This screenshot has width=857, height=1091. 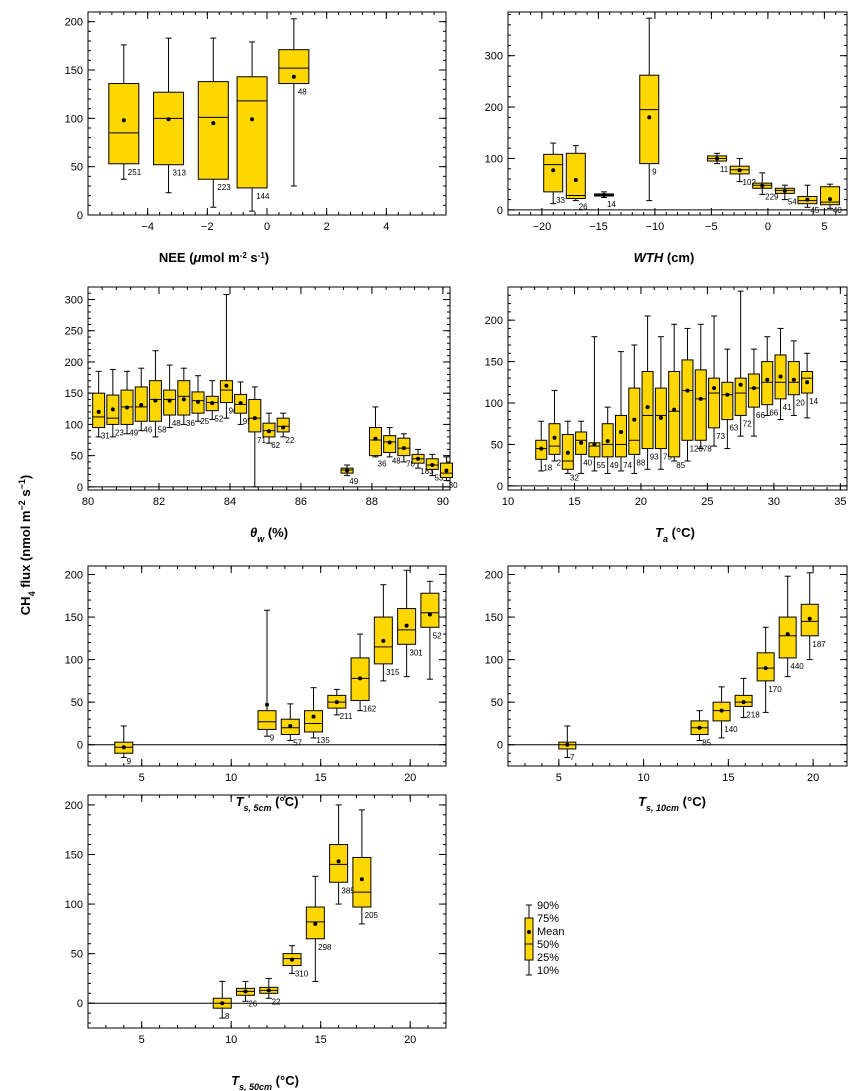 What do you see at coordinates (637, 409) in the screenshot?
I see `box-plot: 88` at bounding box center [637, 409].